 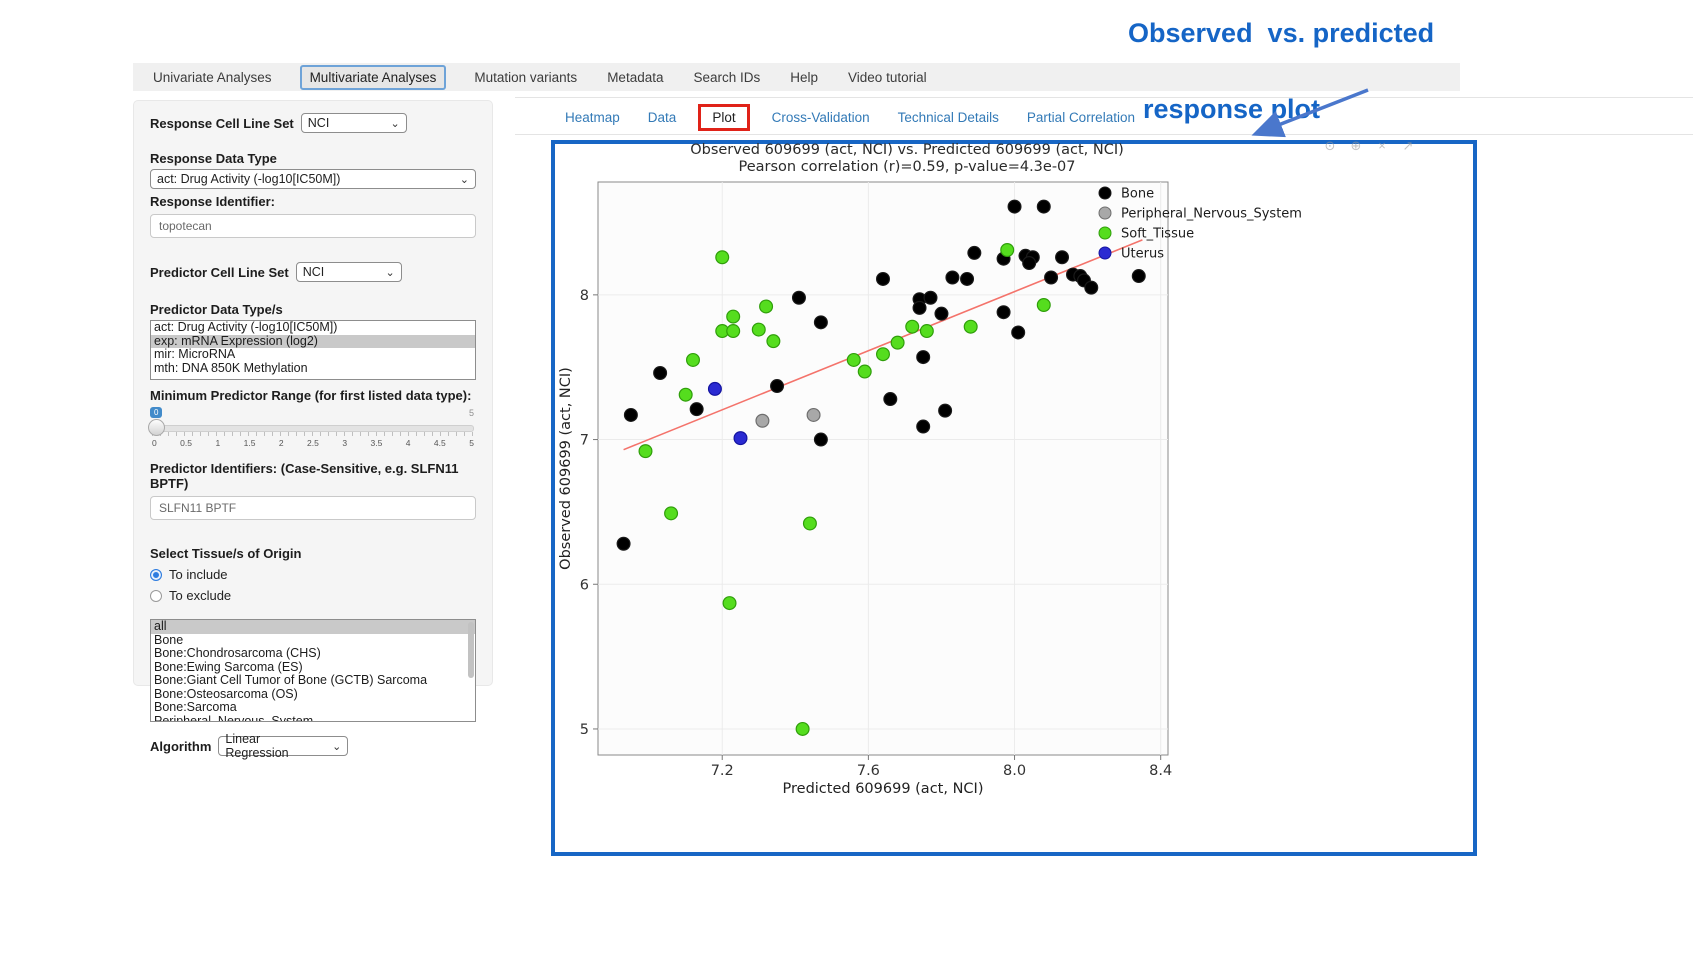 I want to click on list-option: Bone:Sarcoma, so click(x=195, y=707).